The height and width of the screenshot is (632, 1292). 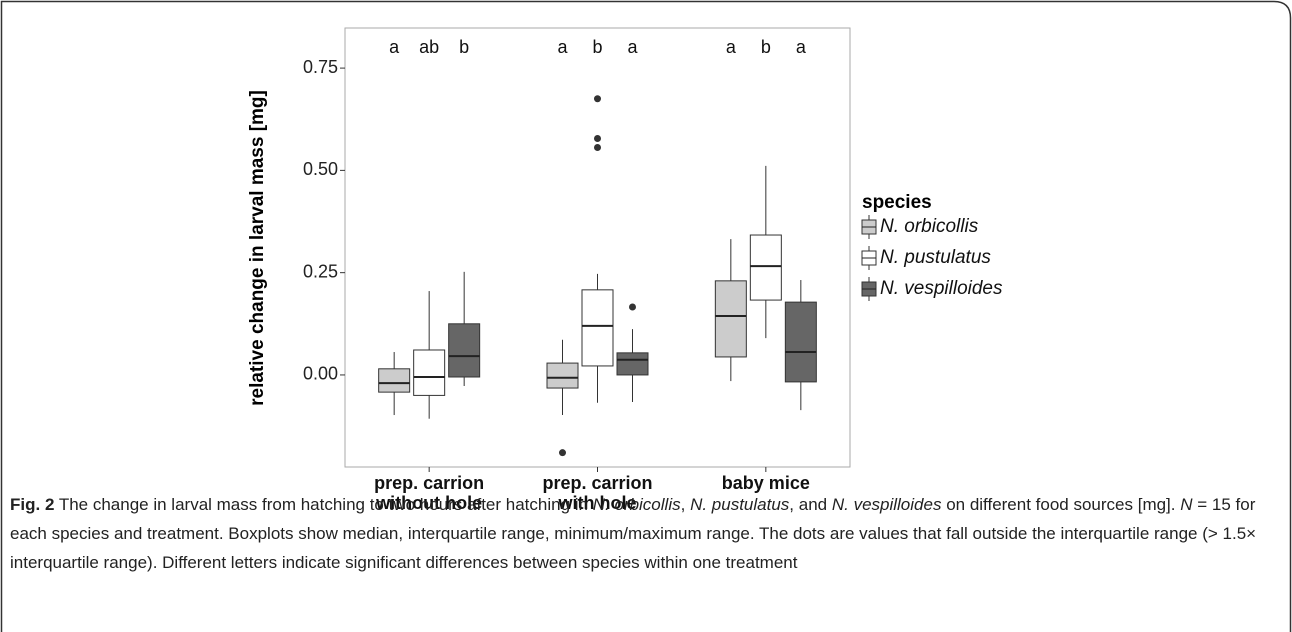 What do you see at coordinates (808, 504) in the screenshot?
I see `caption-text: , and` at bounding box center [808, 504].